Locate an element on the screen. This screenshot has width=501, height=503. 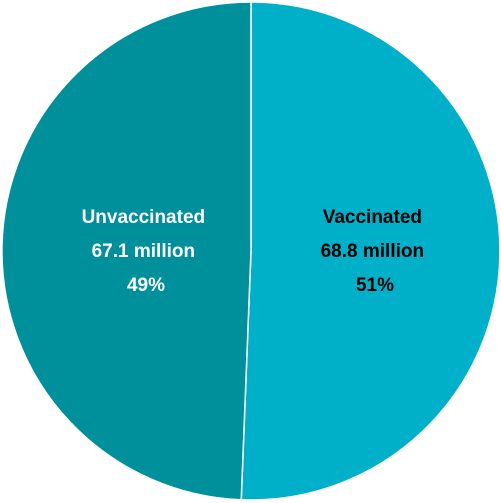
unvaccinated-percent-label: 49% is located at coordinates (146, 285).